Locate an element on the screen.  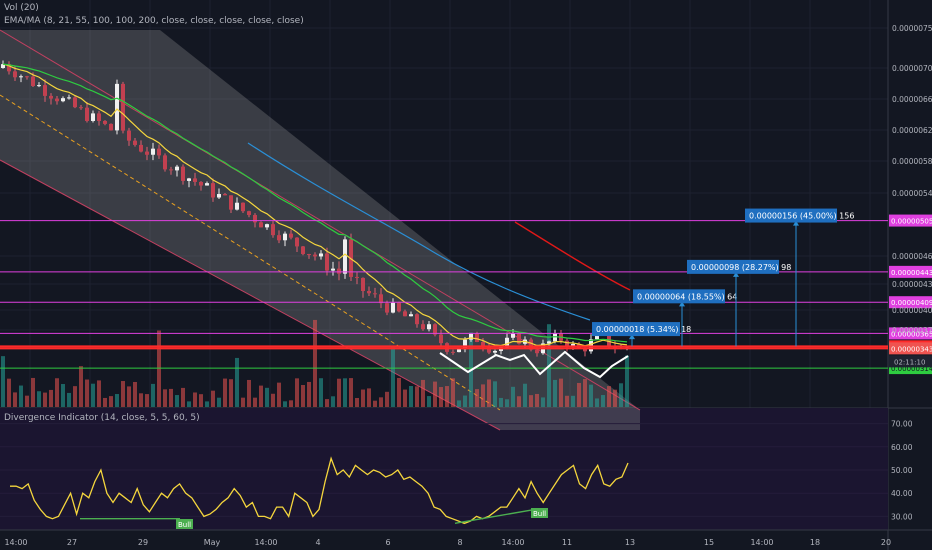
time-tick-label: 13 is located at coordinates (630, 542).